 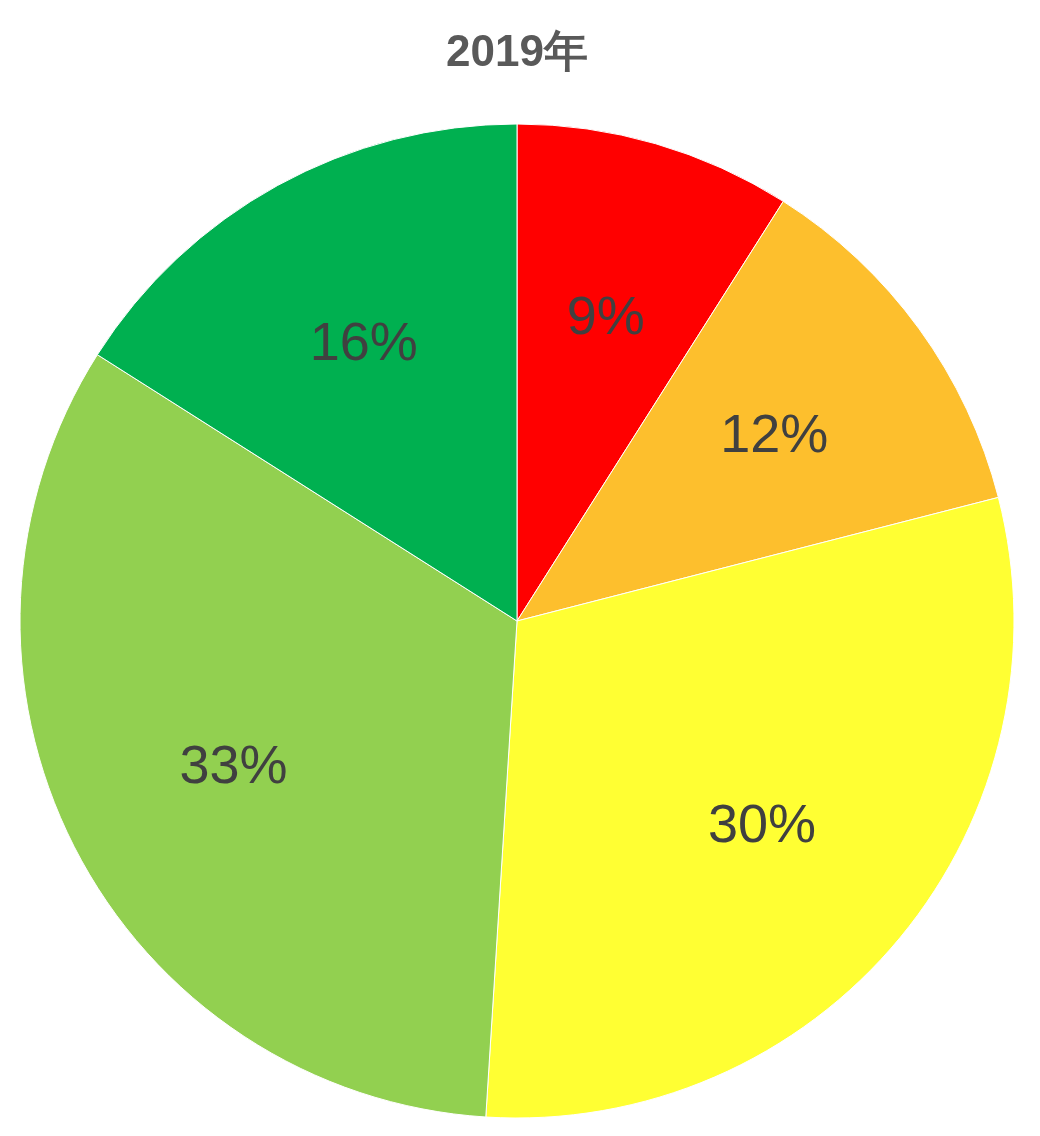 What do you see at coordinates (762, 822) in the screenshot?
I see `data-label: 30%` at bounding box center [762, 822].